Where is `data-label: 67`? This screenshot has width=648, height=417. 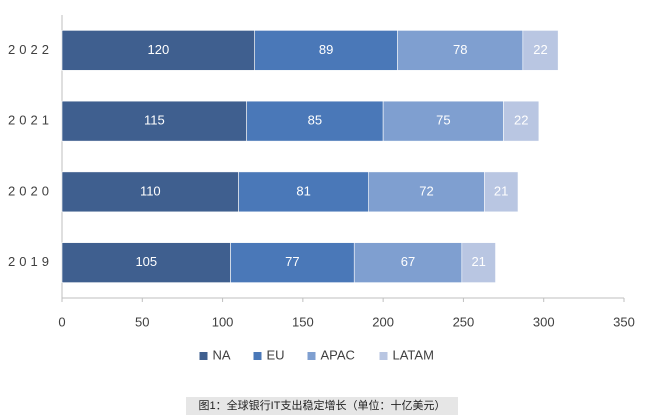
data-label: 67 is located at coordinates (408, 261).